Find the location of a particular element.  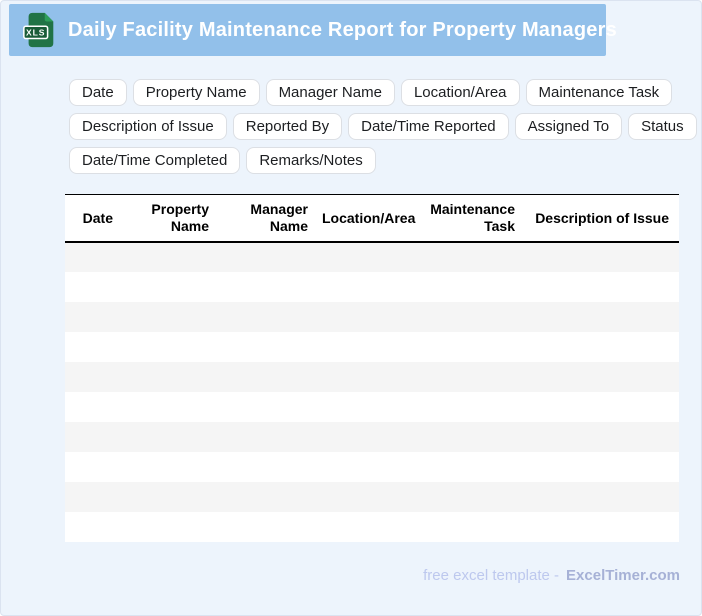

chip-row-3: Date/Time Completed Remarks/Notes is located at coordinates (371, 160).